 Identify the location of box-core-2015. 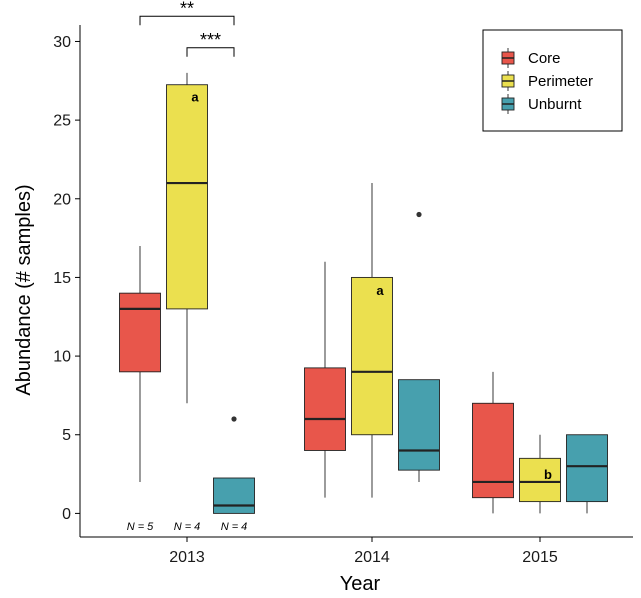
(493, 442).